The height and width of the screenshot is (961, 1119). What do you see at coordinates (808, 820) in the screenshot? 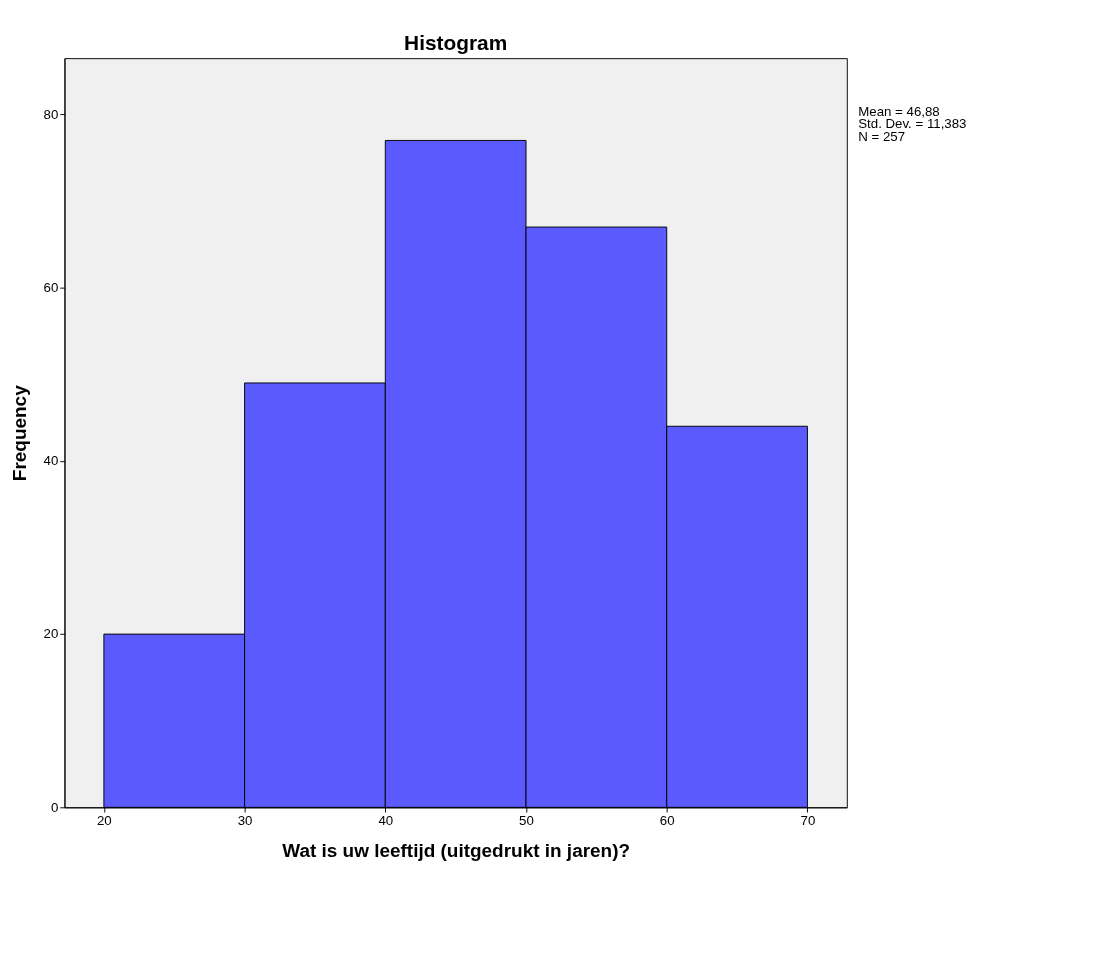
I see `x-tick-label: 70` at bounding box center [808, 820].